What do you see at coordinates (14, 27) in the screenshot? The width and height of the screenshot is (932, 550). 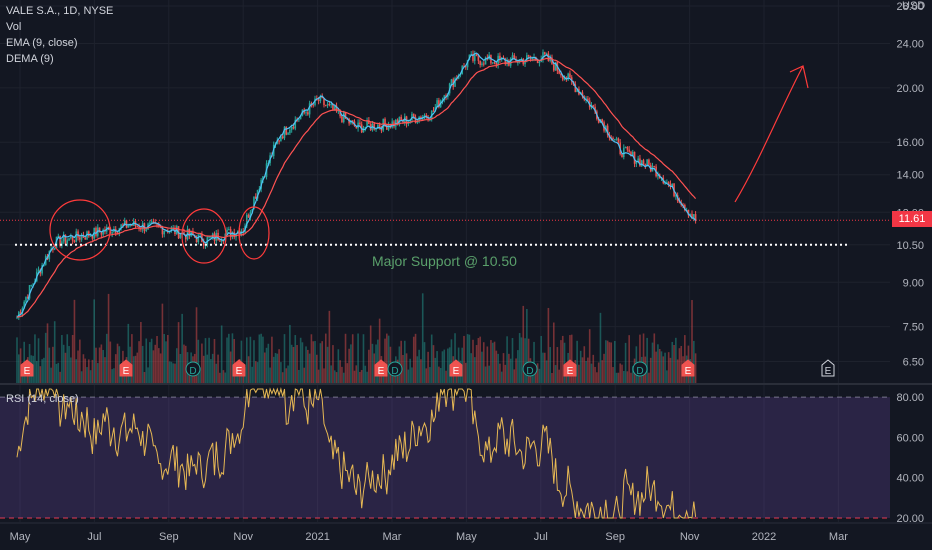 I see `volume-legend: Vol` at bounding box center [14, 27].